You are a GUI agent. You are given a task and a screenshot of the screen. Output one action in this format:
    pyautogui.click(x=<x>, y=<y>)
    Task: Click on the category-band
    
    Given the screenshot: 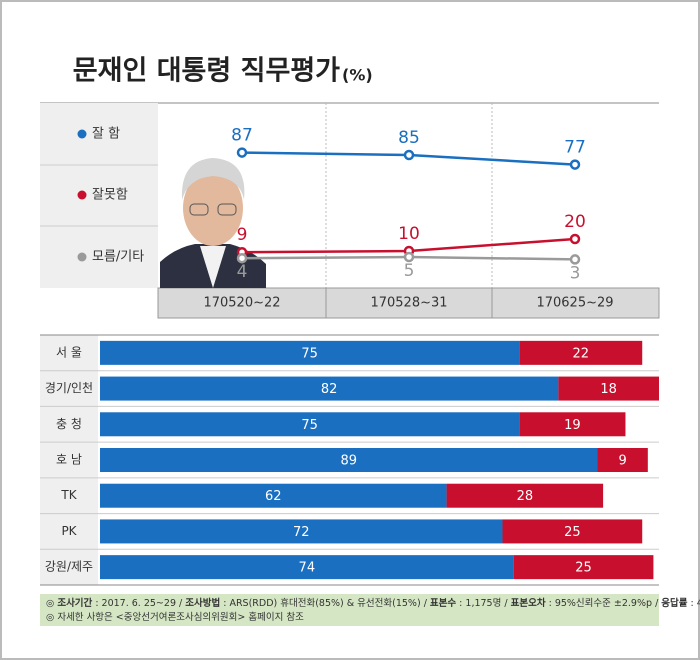 What is the action you would take?
    pyautogui.click(x=408, y=303)
    